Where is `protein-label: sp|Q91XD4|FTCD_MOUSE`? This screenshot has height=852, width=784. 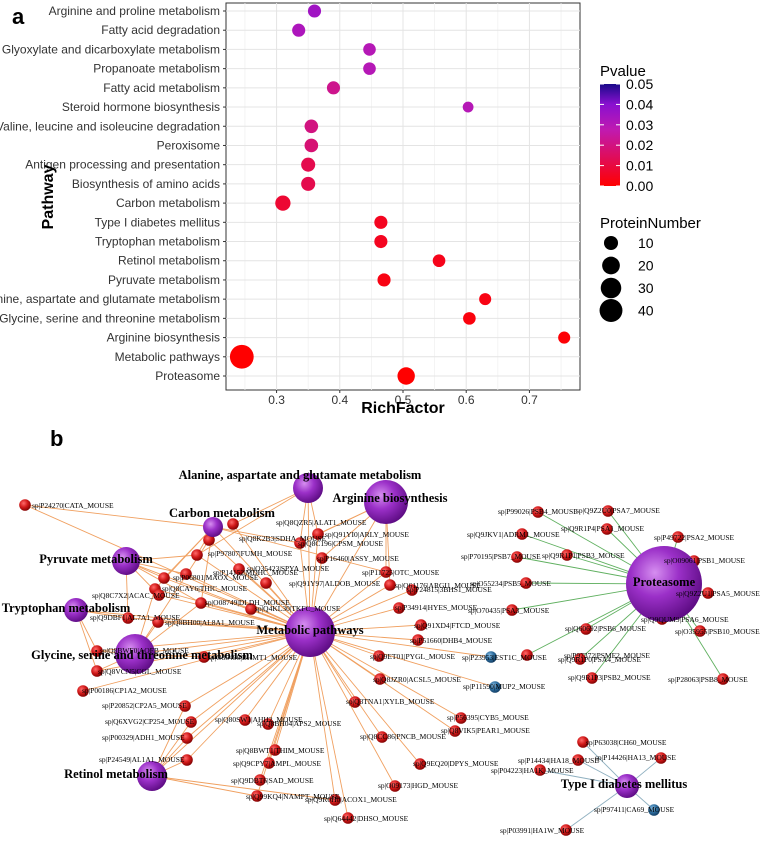 protein-label: sp|Q91XD4|FTCD_MOUSE is located at coordinates (457, 625).